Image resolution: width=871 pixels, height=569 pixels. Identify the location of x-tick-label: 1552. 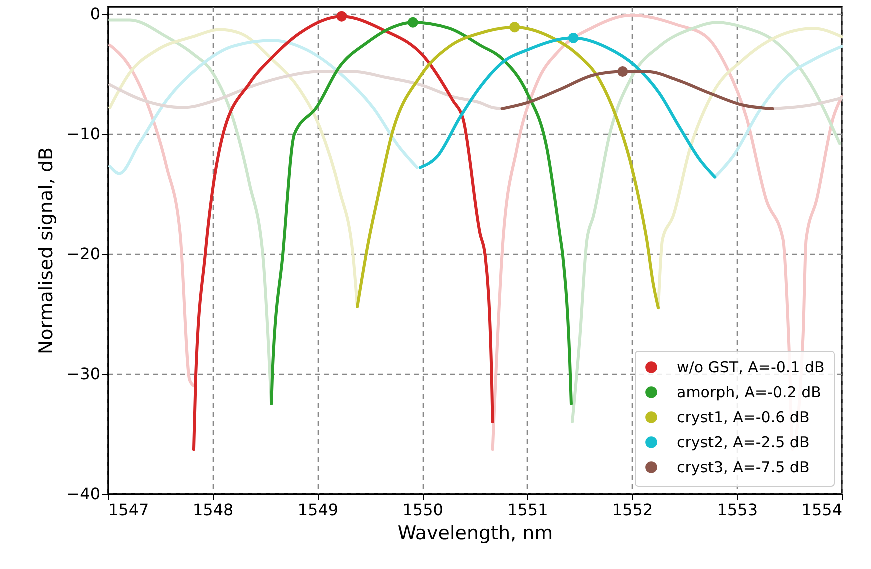
(633, 510).